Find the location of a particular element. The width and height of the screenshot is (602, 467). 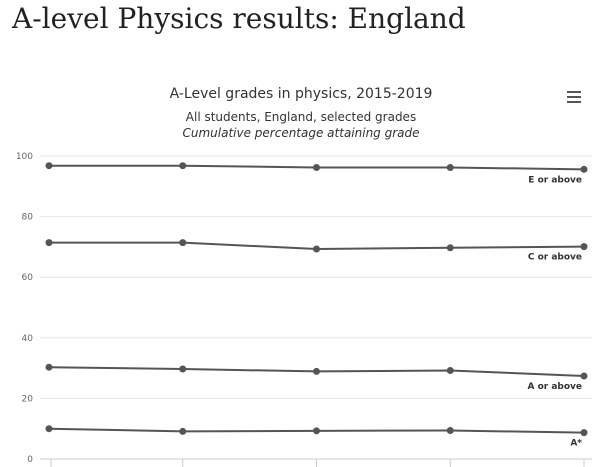

menu-bar-middle is located at coordinates (574, 97).